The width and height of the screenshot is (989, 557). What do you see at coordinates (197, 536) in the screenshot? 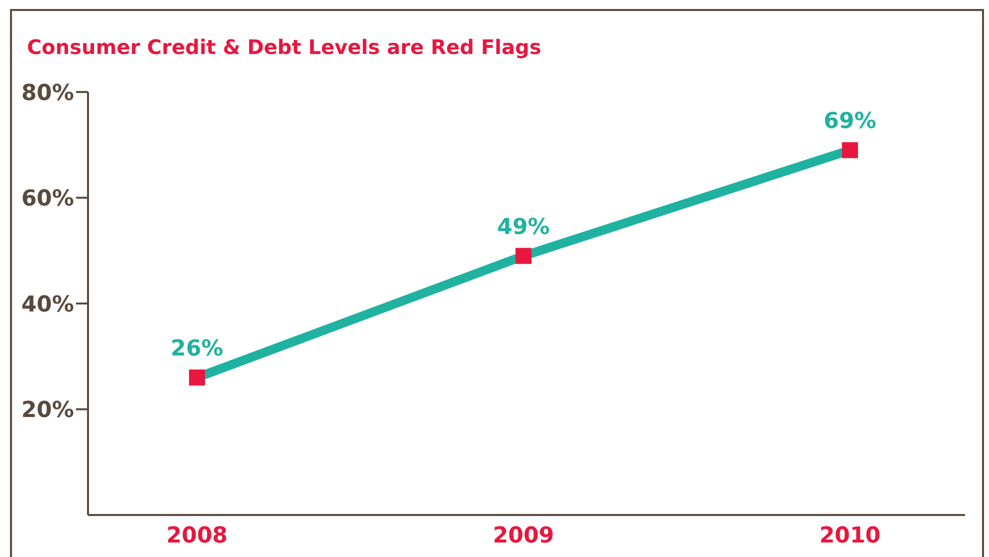
I see `x-tick-label: 2008` at bounding box center [197, 536].